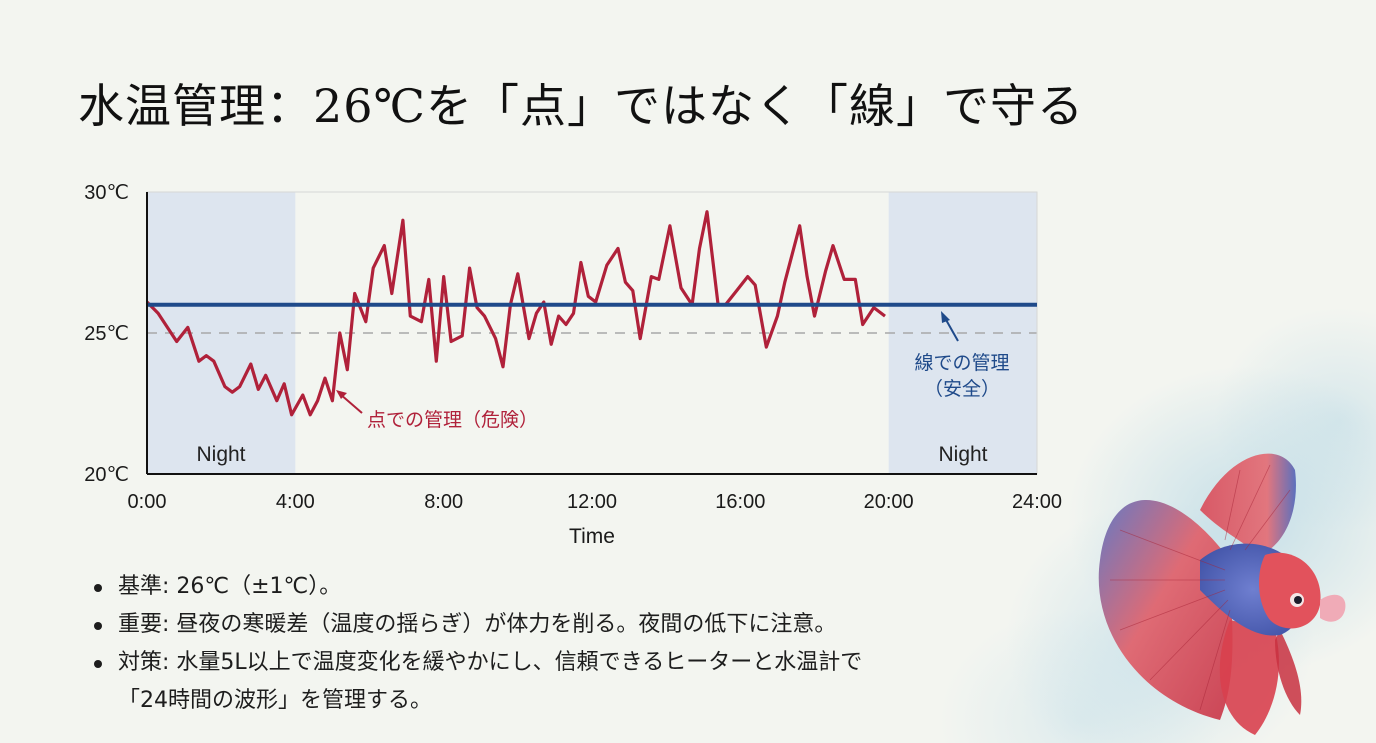 This screenshot has width=1376, height=743. I want to click on slide-title: 水温管理：26℃を「点」ではなく「線」で守る, so click(581, 106).